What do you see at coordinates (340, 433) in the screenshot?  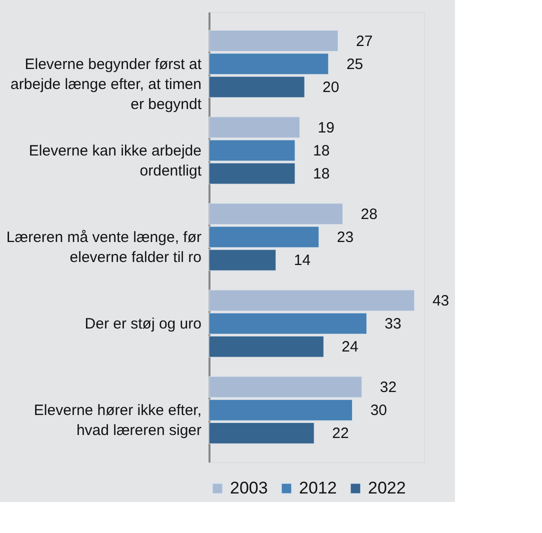 I see `data-label: 22` at bounding box center [340, 433].